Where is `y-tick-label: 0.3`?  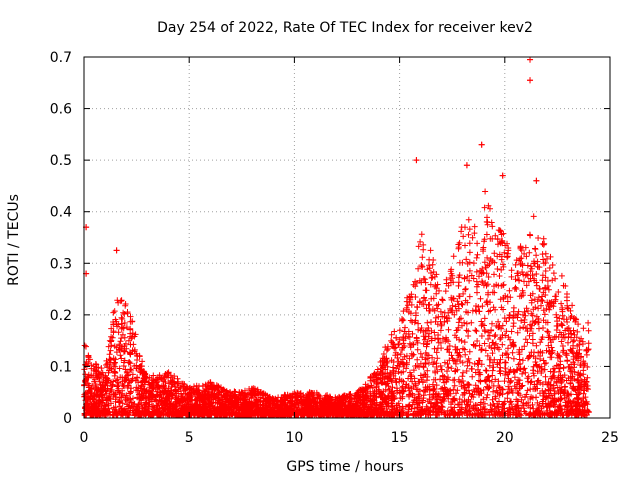
y-tick-label: 0.3 is located at coordinates (61, 264).